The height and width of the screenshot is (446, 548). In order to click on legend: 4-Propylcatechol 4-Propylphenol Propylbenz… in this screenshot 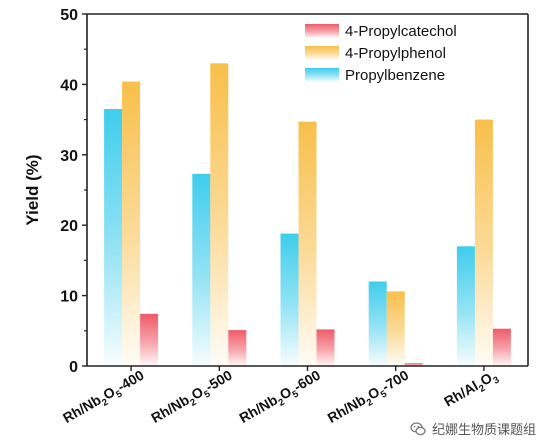, I will do `click(381, 53)`.